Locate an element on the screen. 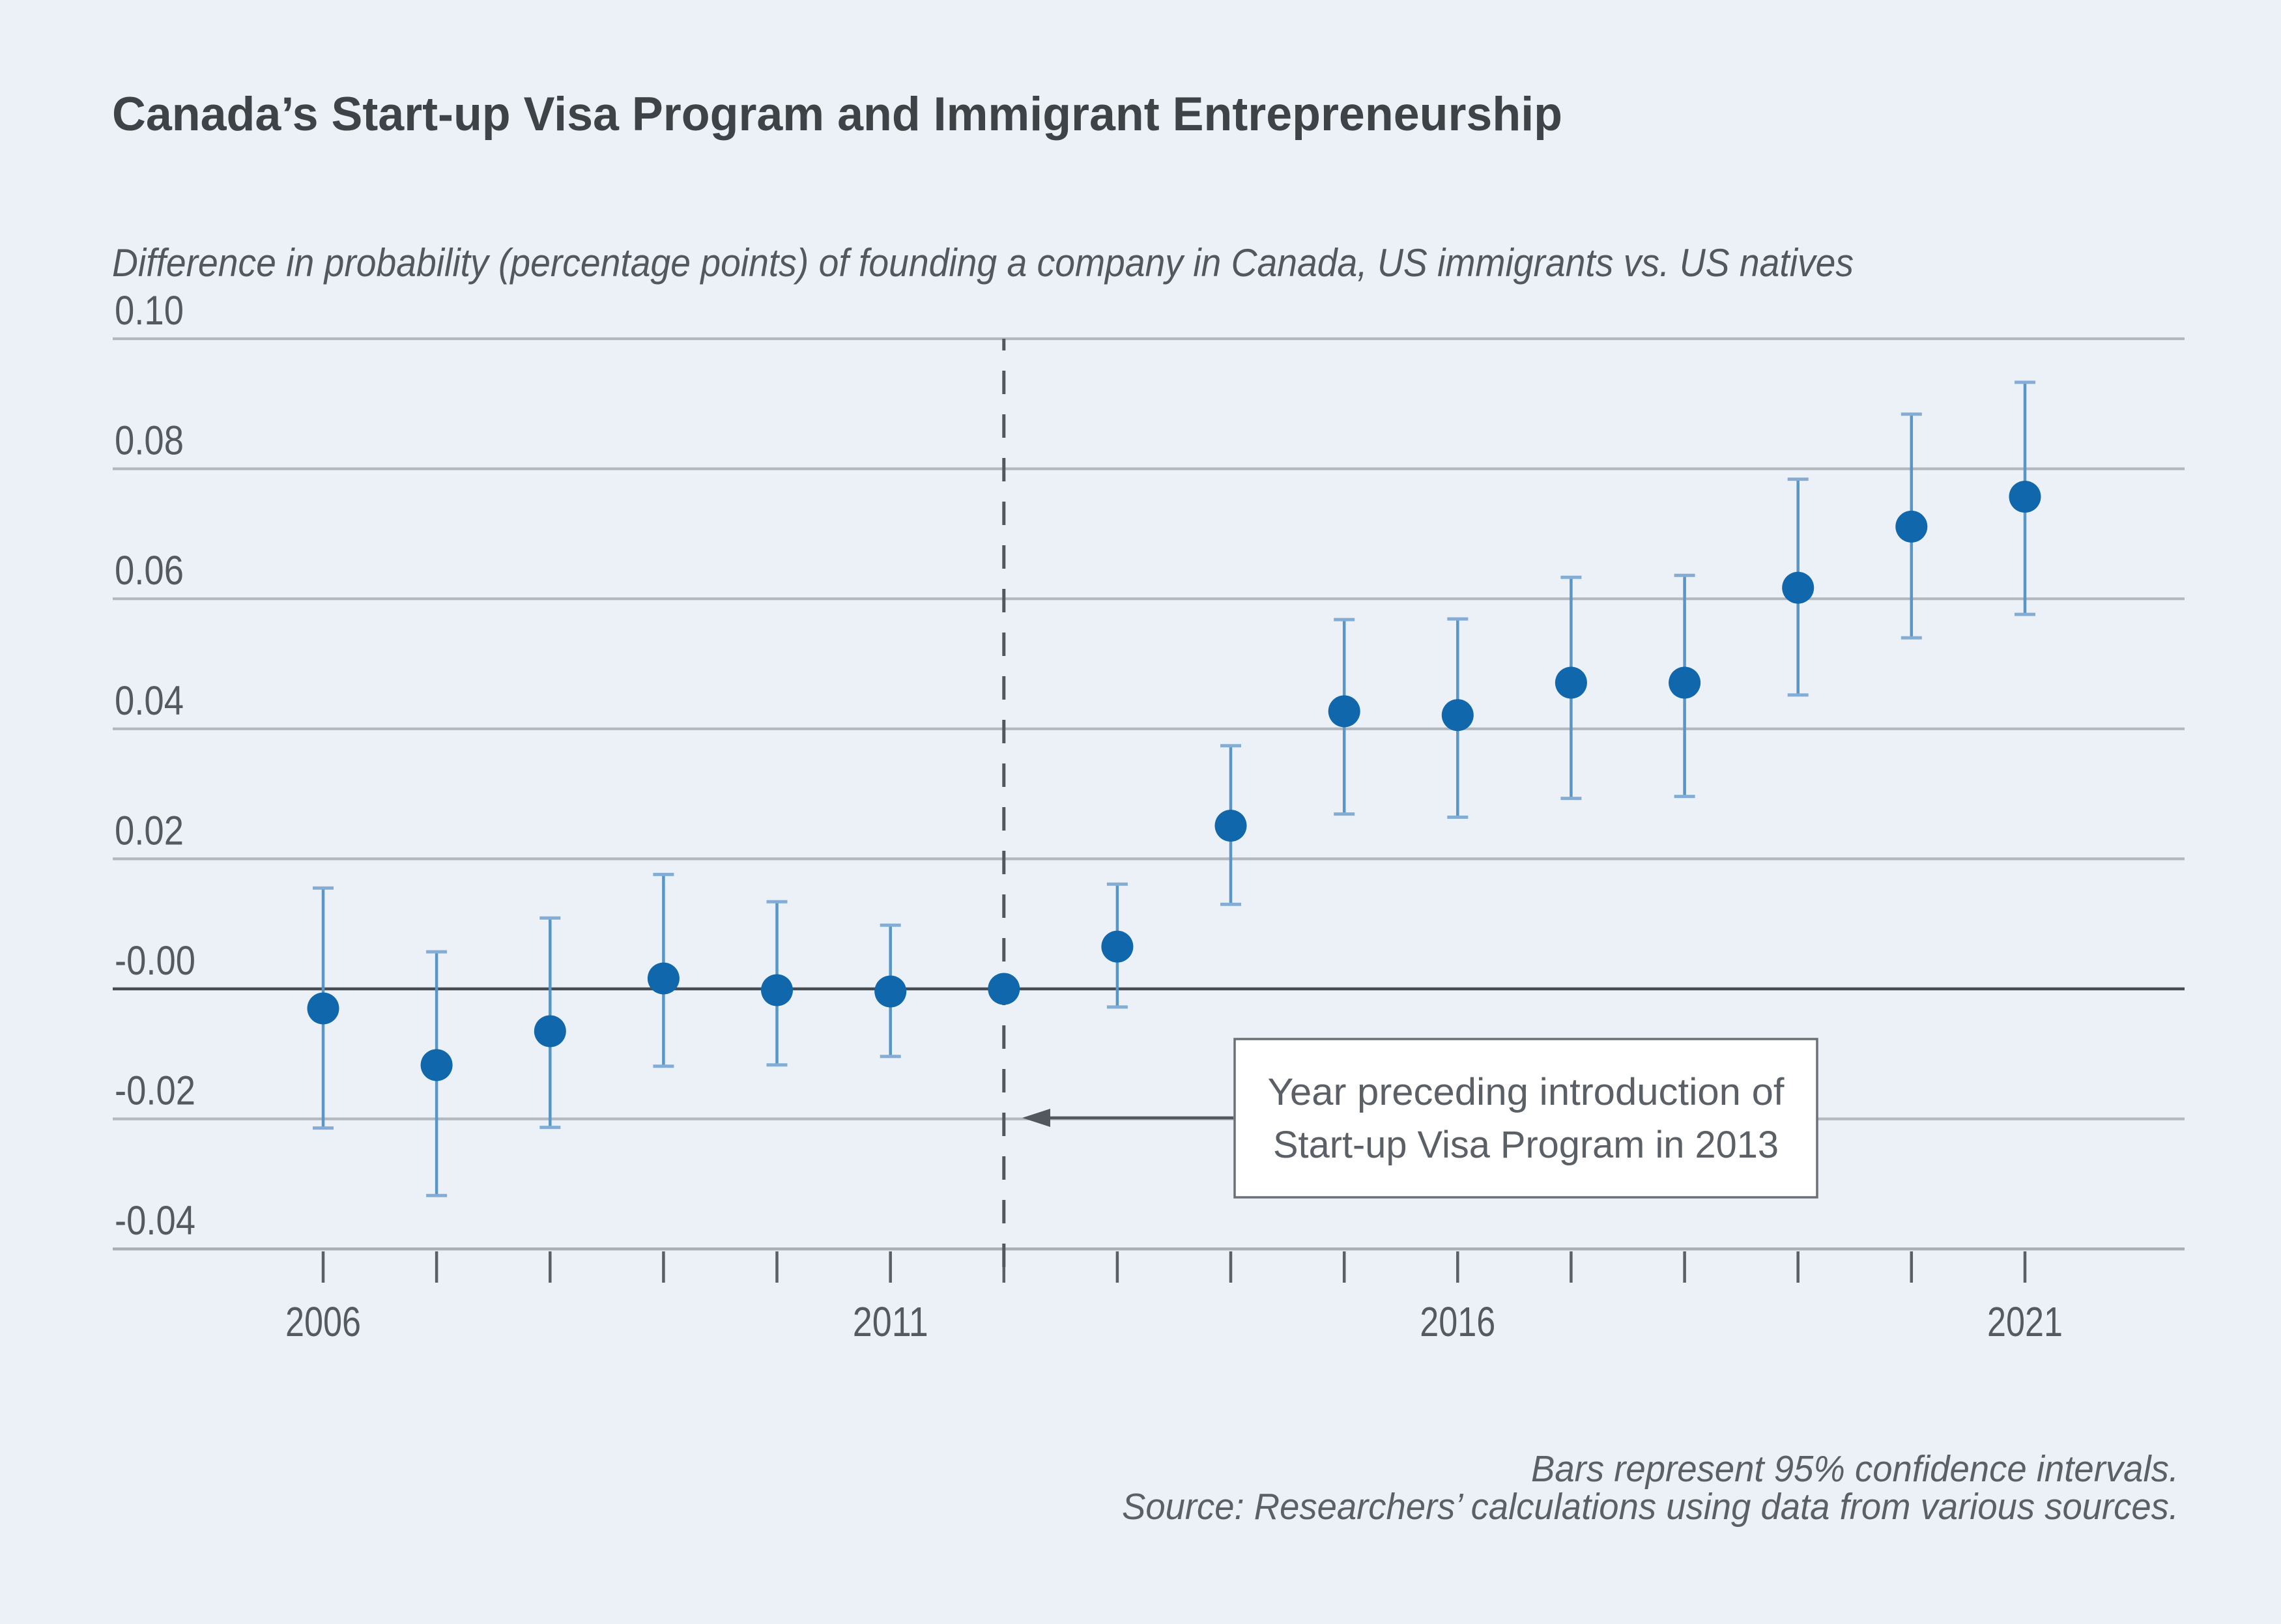 This screenshot has height=1624, width=2281. svg-text: Year preceding introduction of is located at coordinates (1526, 1092).